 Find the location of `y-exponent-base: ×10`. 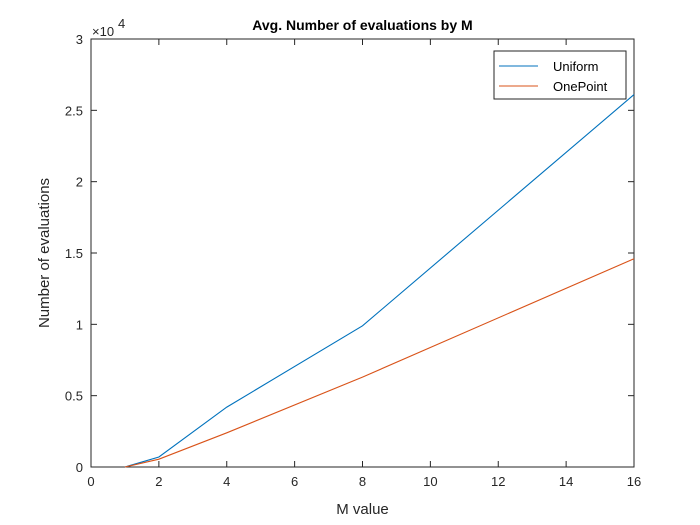

y-exponent-base: ×10 is located at coordinates (103, 31).